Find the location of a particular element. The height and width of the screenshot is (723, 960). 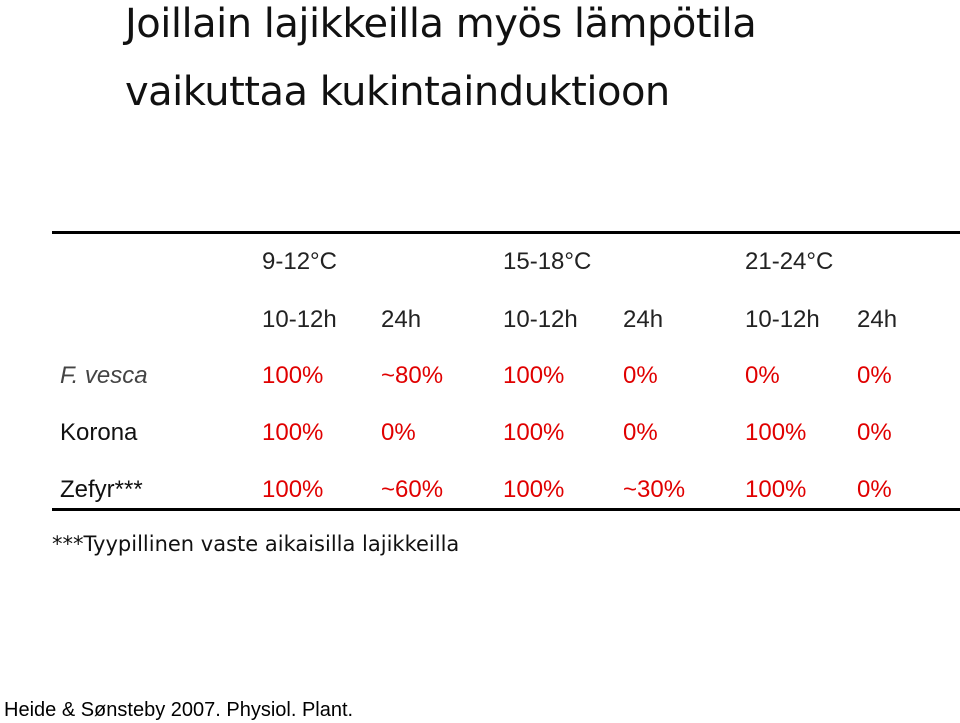

temperature-header: 15-18°C is located at coordinates (547, 261).